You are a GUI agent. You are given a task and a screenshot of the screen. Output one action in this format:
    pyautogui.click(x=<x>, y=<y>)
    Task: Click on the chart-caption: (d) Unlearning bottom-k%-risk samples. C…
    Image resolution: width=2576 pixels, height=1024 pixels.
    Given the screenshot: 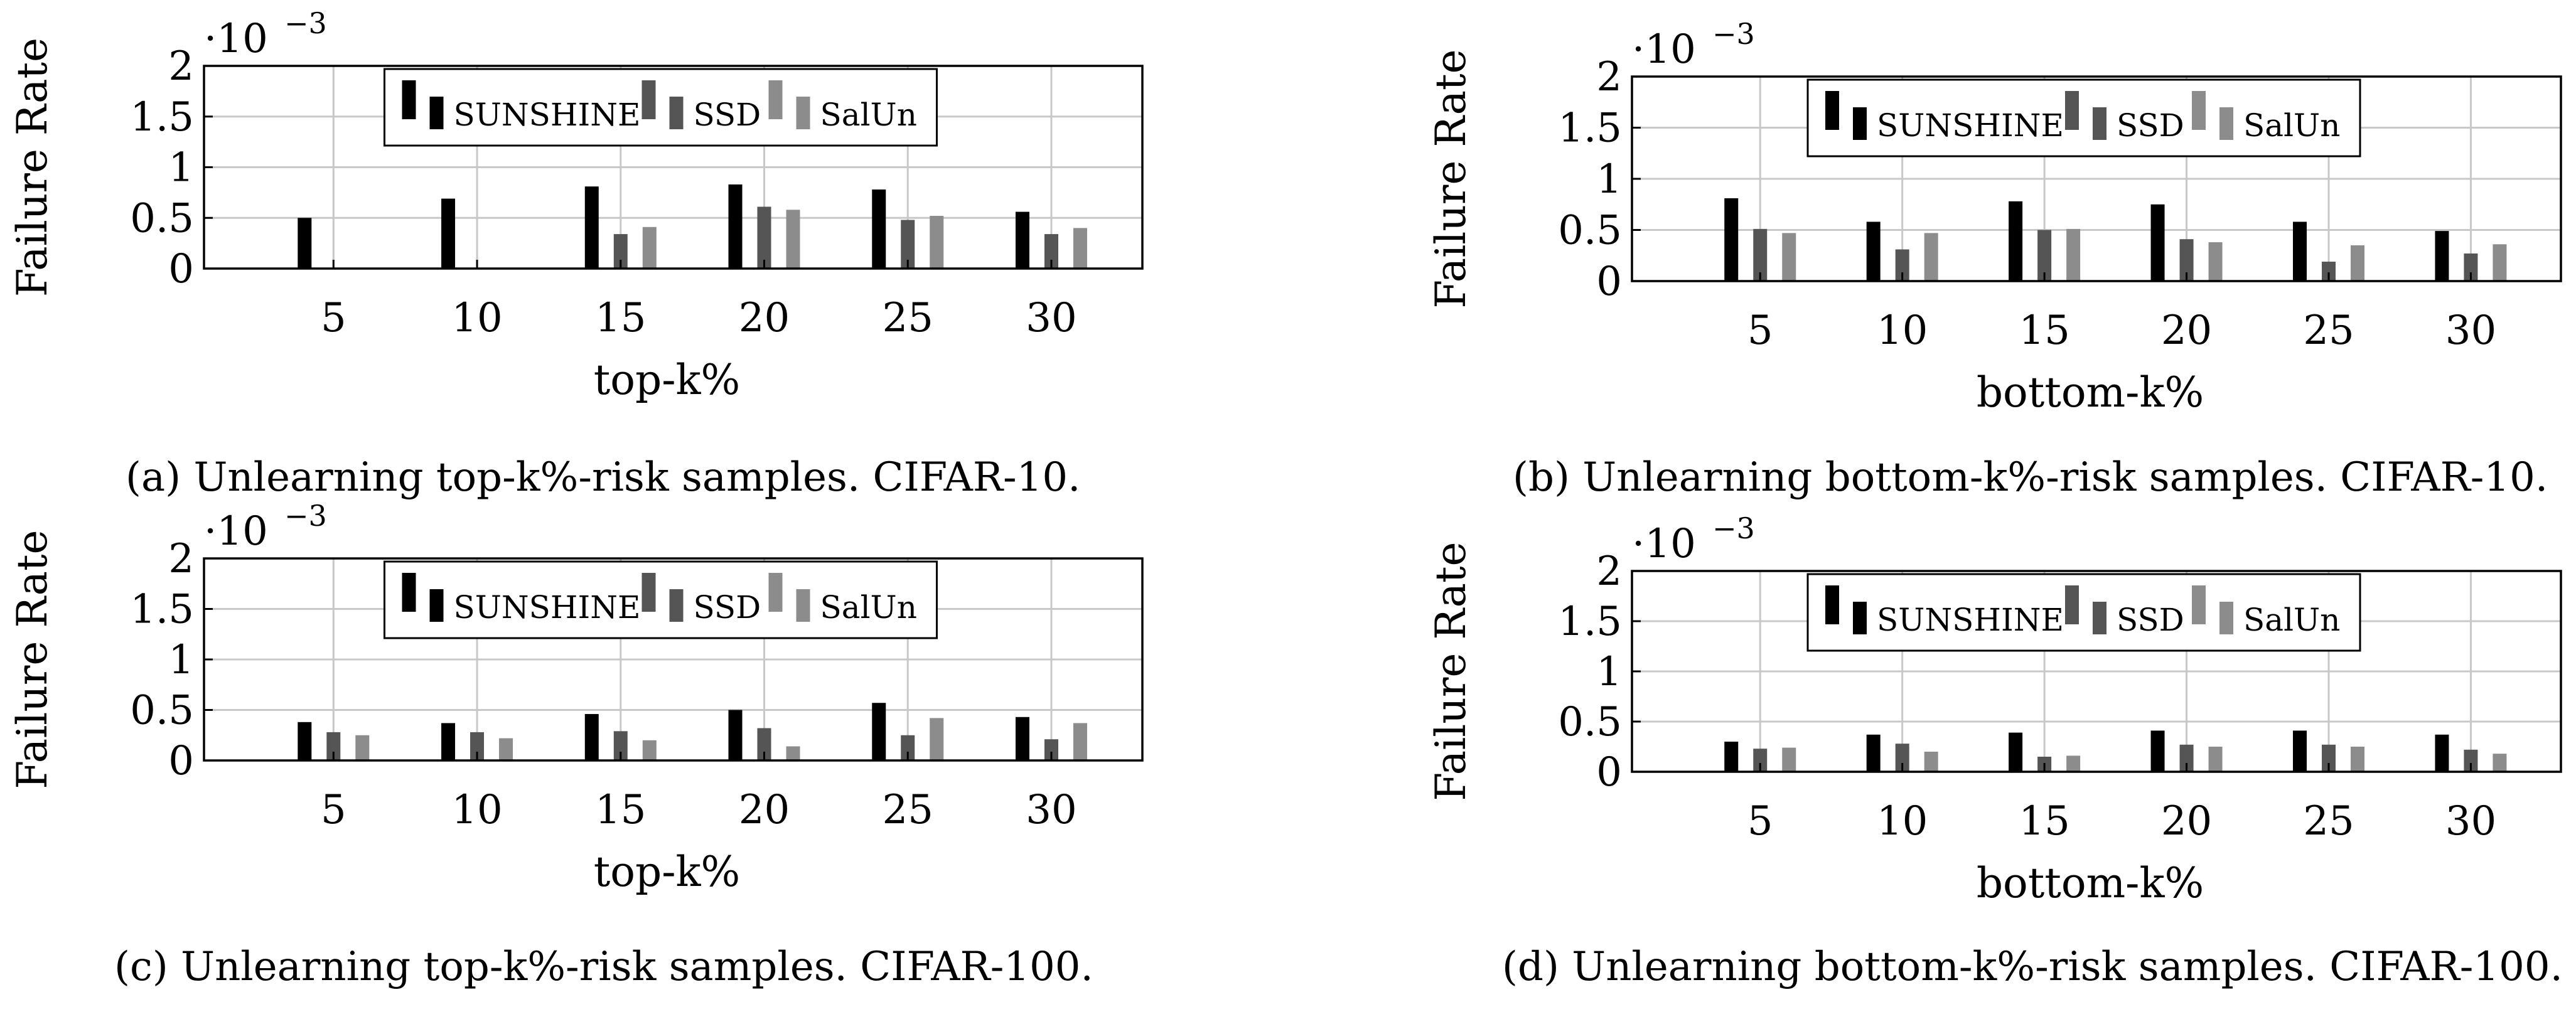 What is the action you would take?
    pyautogui.click(x=2032, y=967)
    